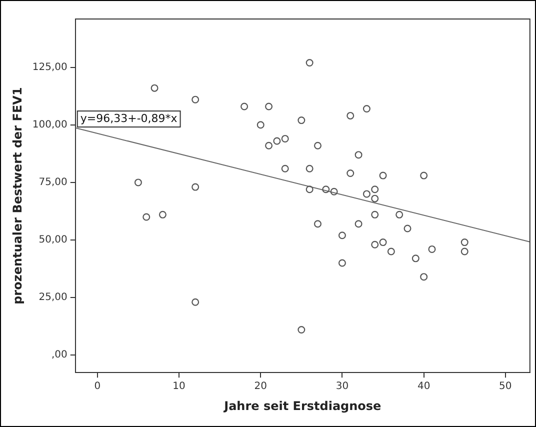 This screenshot has width=536, height=427. I want to click on y-tick-label: 100,00, so click(50, 124).